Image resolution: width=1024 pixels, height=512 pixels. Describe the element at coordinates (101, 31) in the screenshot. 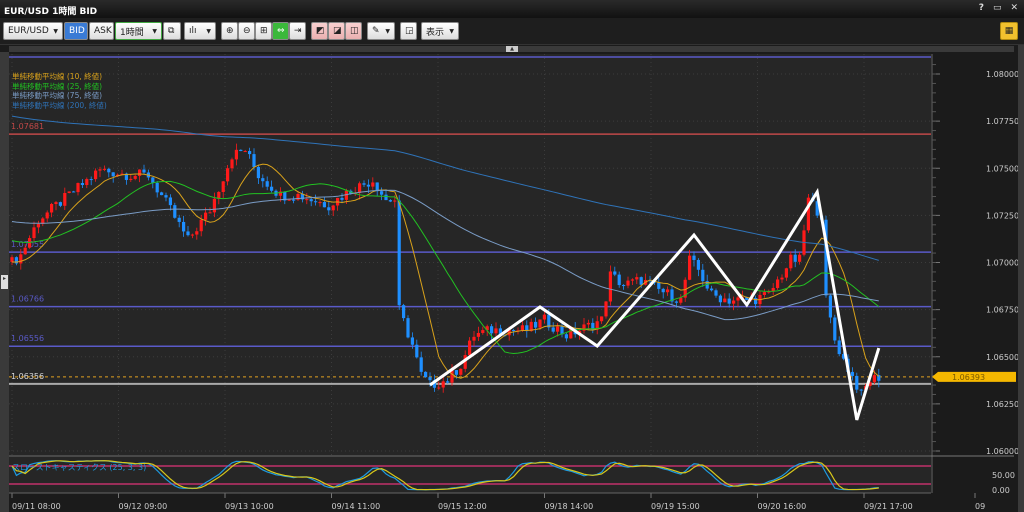

I see `ask-button: ASK` at that location.